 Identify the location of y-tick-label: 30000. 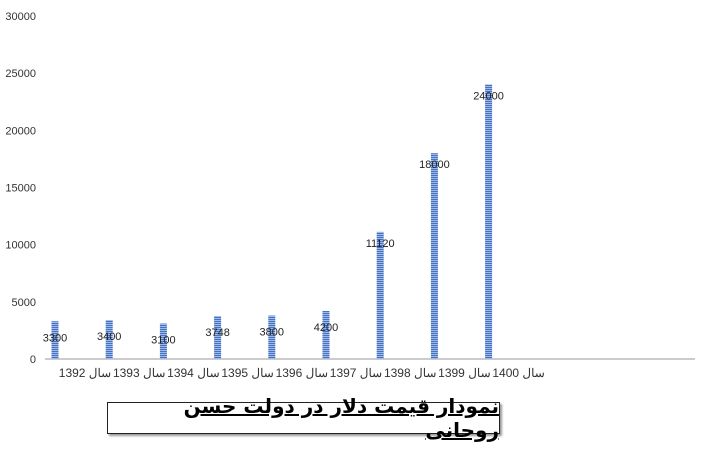
(20, 17).